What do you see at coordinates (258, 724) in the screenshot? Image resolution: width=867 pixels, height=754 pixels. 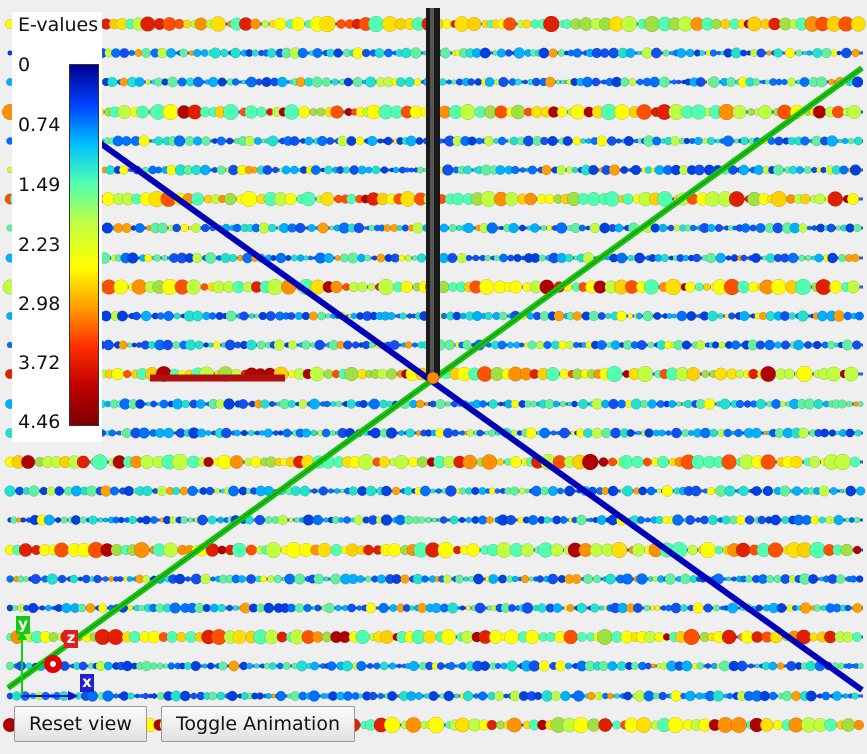 I see `toggle-animation-button: Toggle Animation` at bounding box center [258, 724].